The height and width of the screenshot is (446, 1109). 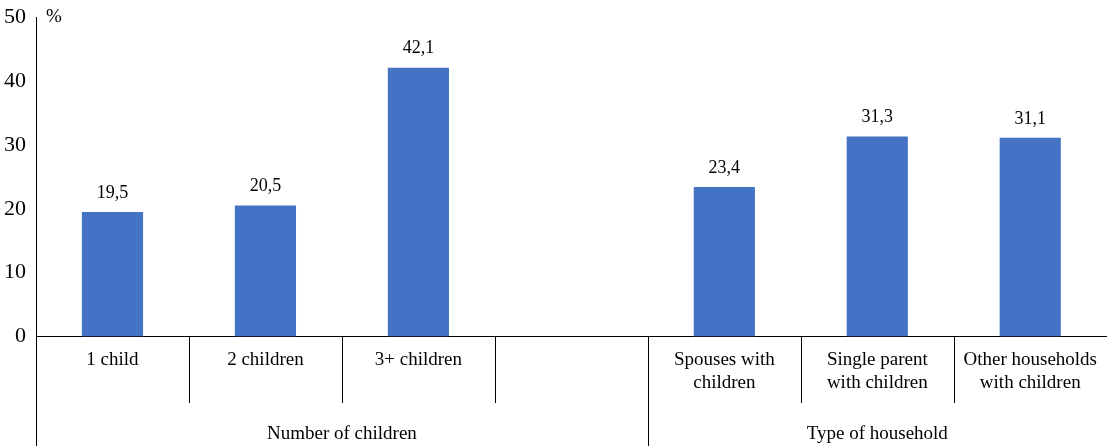 What do you see at coordinates (877, 369) in the screenshot?
I see `x-tick-label: Single parent with children` at bounding box center [877, 369].